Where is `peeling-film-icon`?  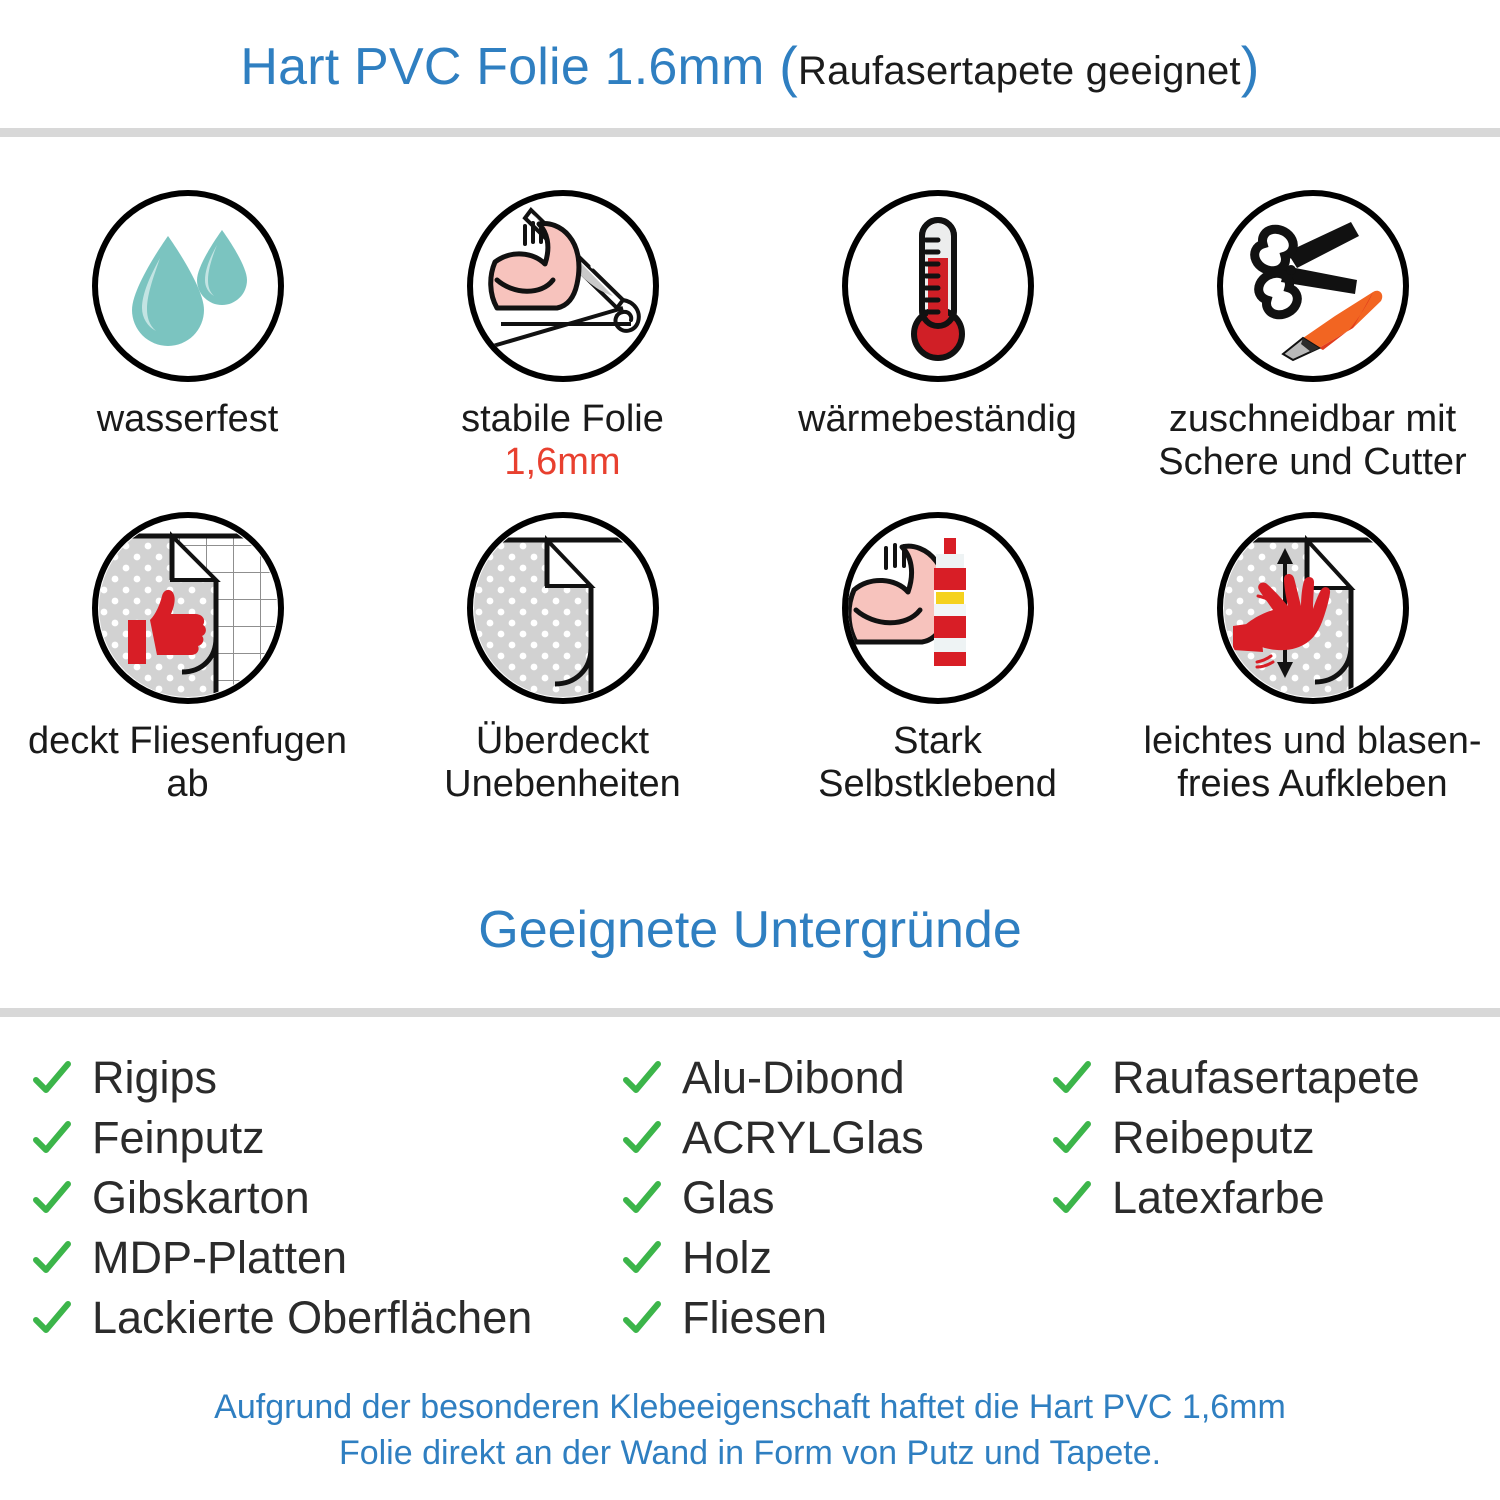 peeling-film-icon is located at coordinates (562, 608).